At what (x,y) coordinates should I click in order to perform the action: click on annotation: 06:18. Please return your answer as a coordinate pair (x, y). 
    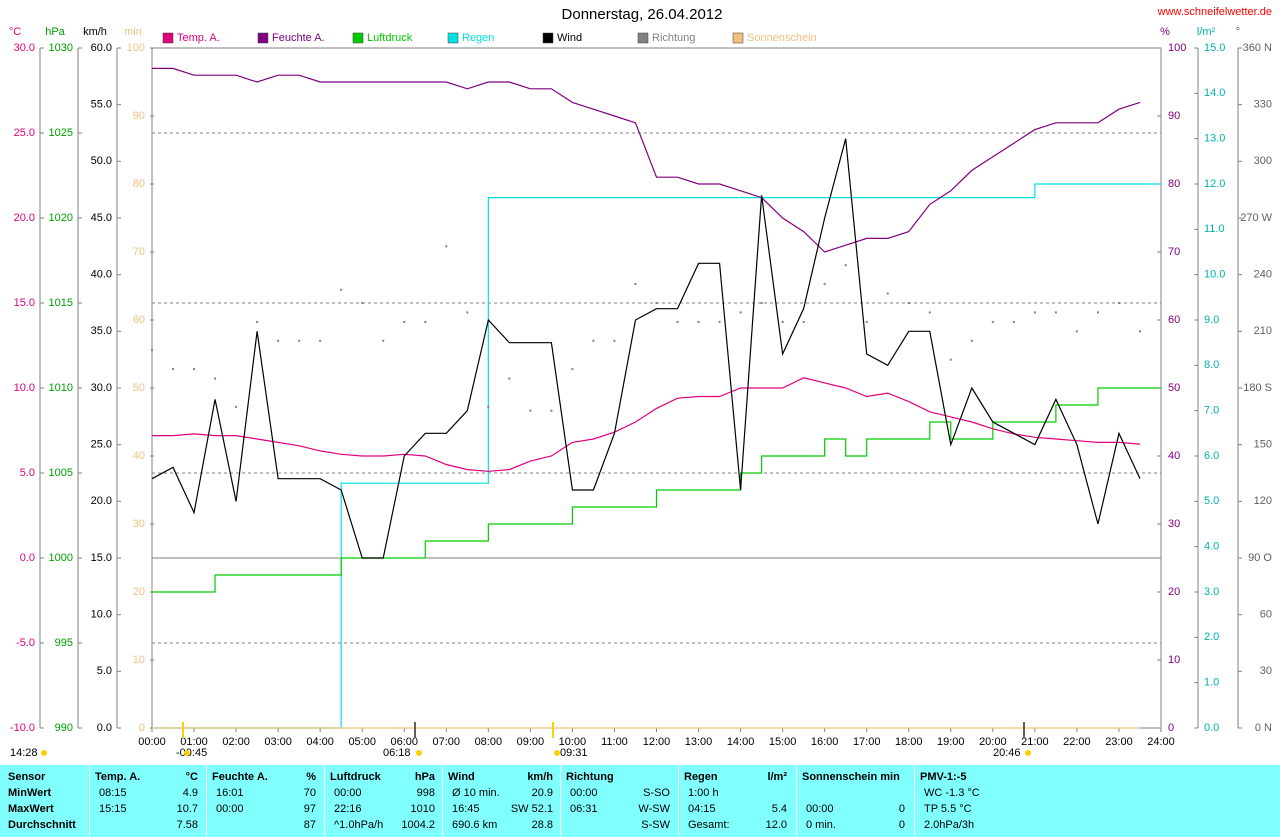
    Looking at the image, I should click on (397, 753).